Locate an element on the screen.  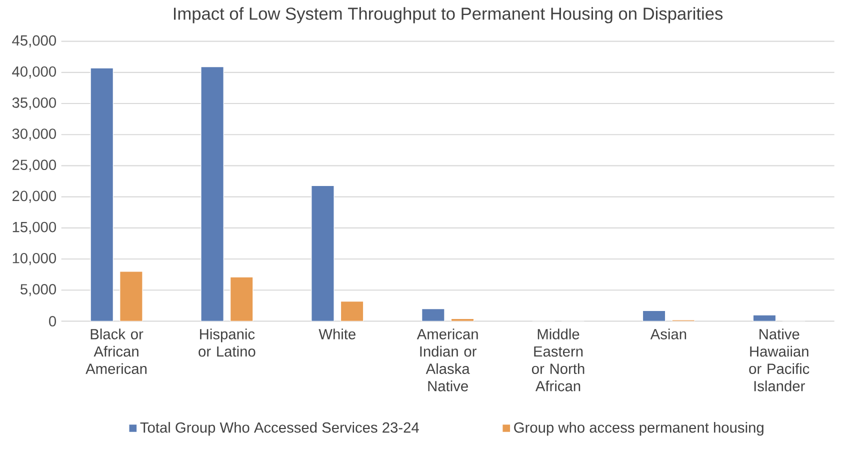
x-tick-label: American Indian or Alaska Native is located at coordinates (447, 360).